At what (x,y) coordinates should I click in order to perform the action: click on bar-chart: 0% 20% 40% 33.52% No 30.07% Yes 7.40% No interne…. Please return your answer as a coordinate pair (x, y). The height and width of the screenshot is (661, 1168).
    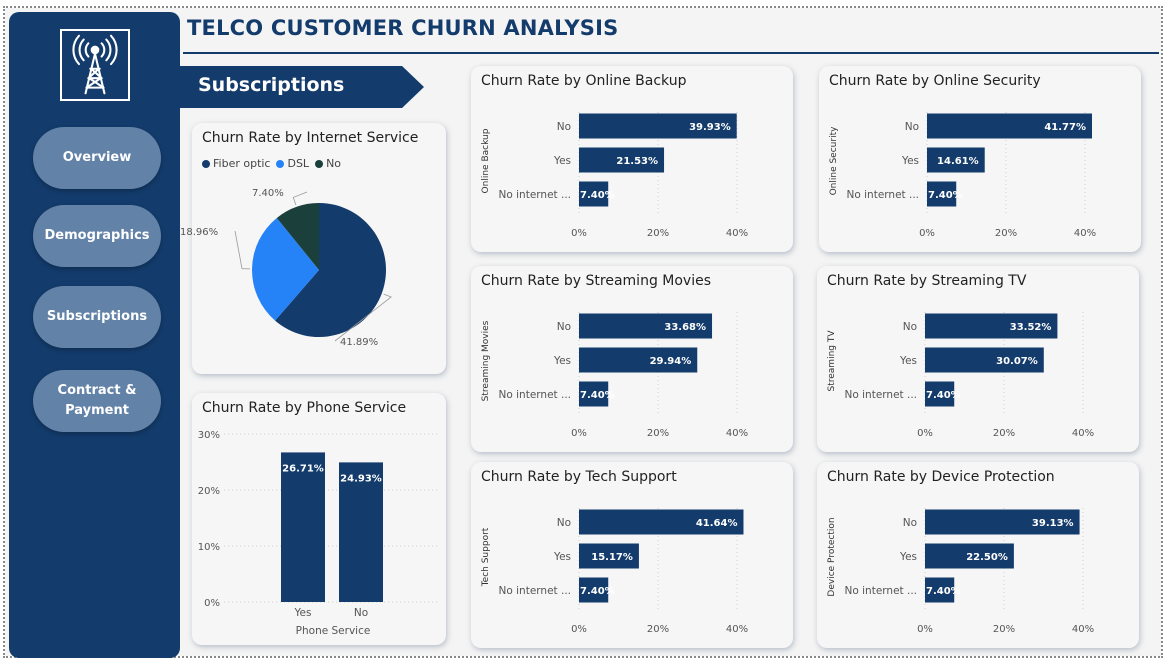
    Looking at the image, I should click on (978, 359).